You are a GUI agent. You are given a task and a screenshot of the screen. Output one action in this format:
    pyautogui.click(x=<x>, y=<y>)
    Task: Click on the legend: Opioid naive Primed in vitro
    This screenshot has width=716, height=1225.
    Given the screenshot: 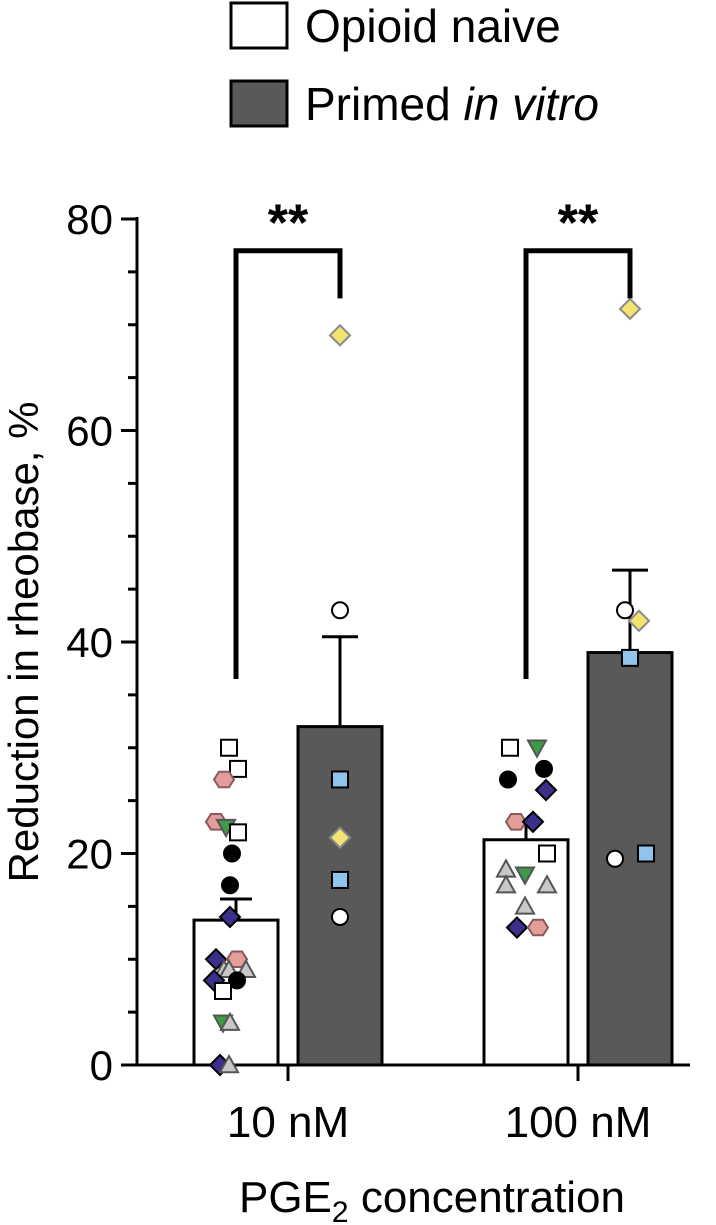 What is the action you would take?
    pyautogui.click(x=414, y=65)
    